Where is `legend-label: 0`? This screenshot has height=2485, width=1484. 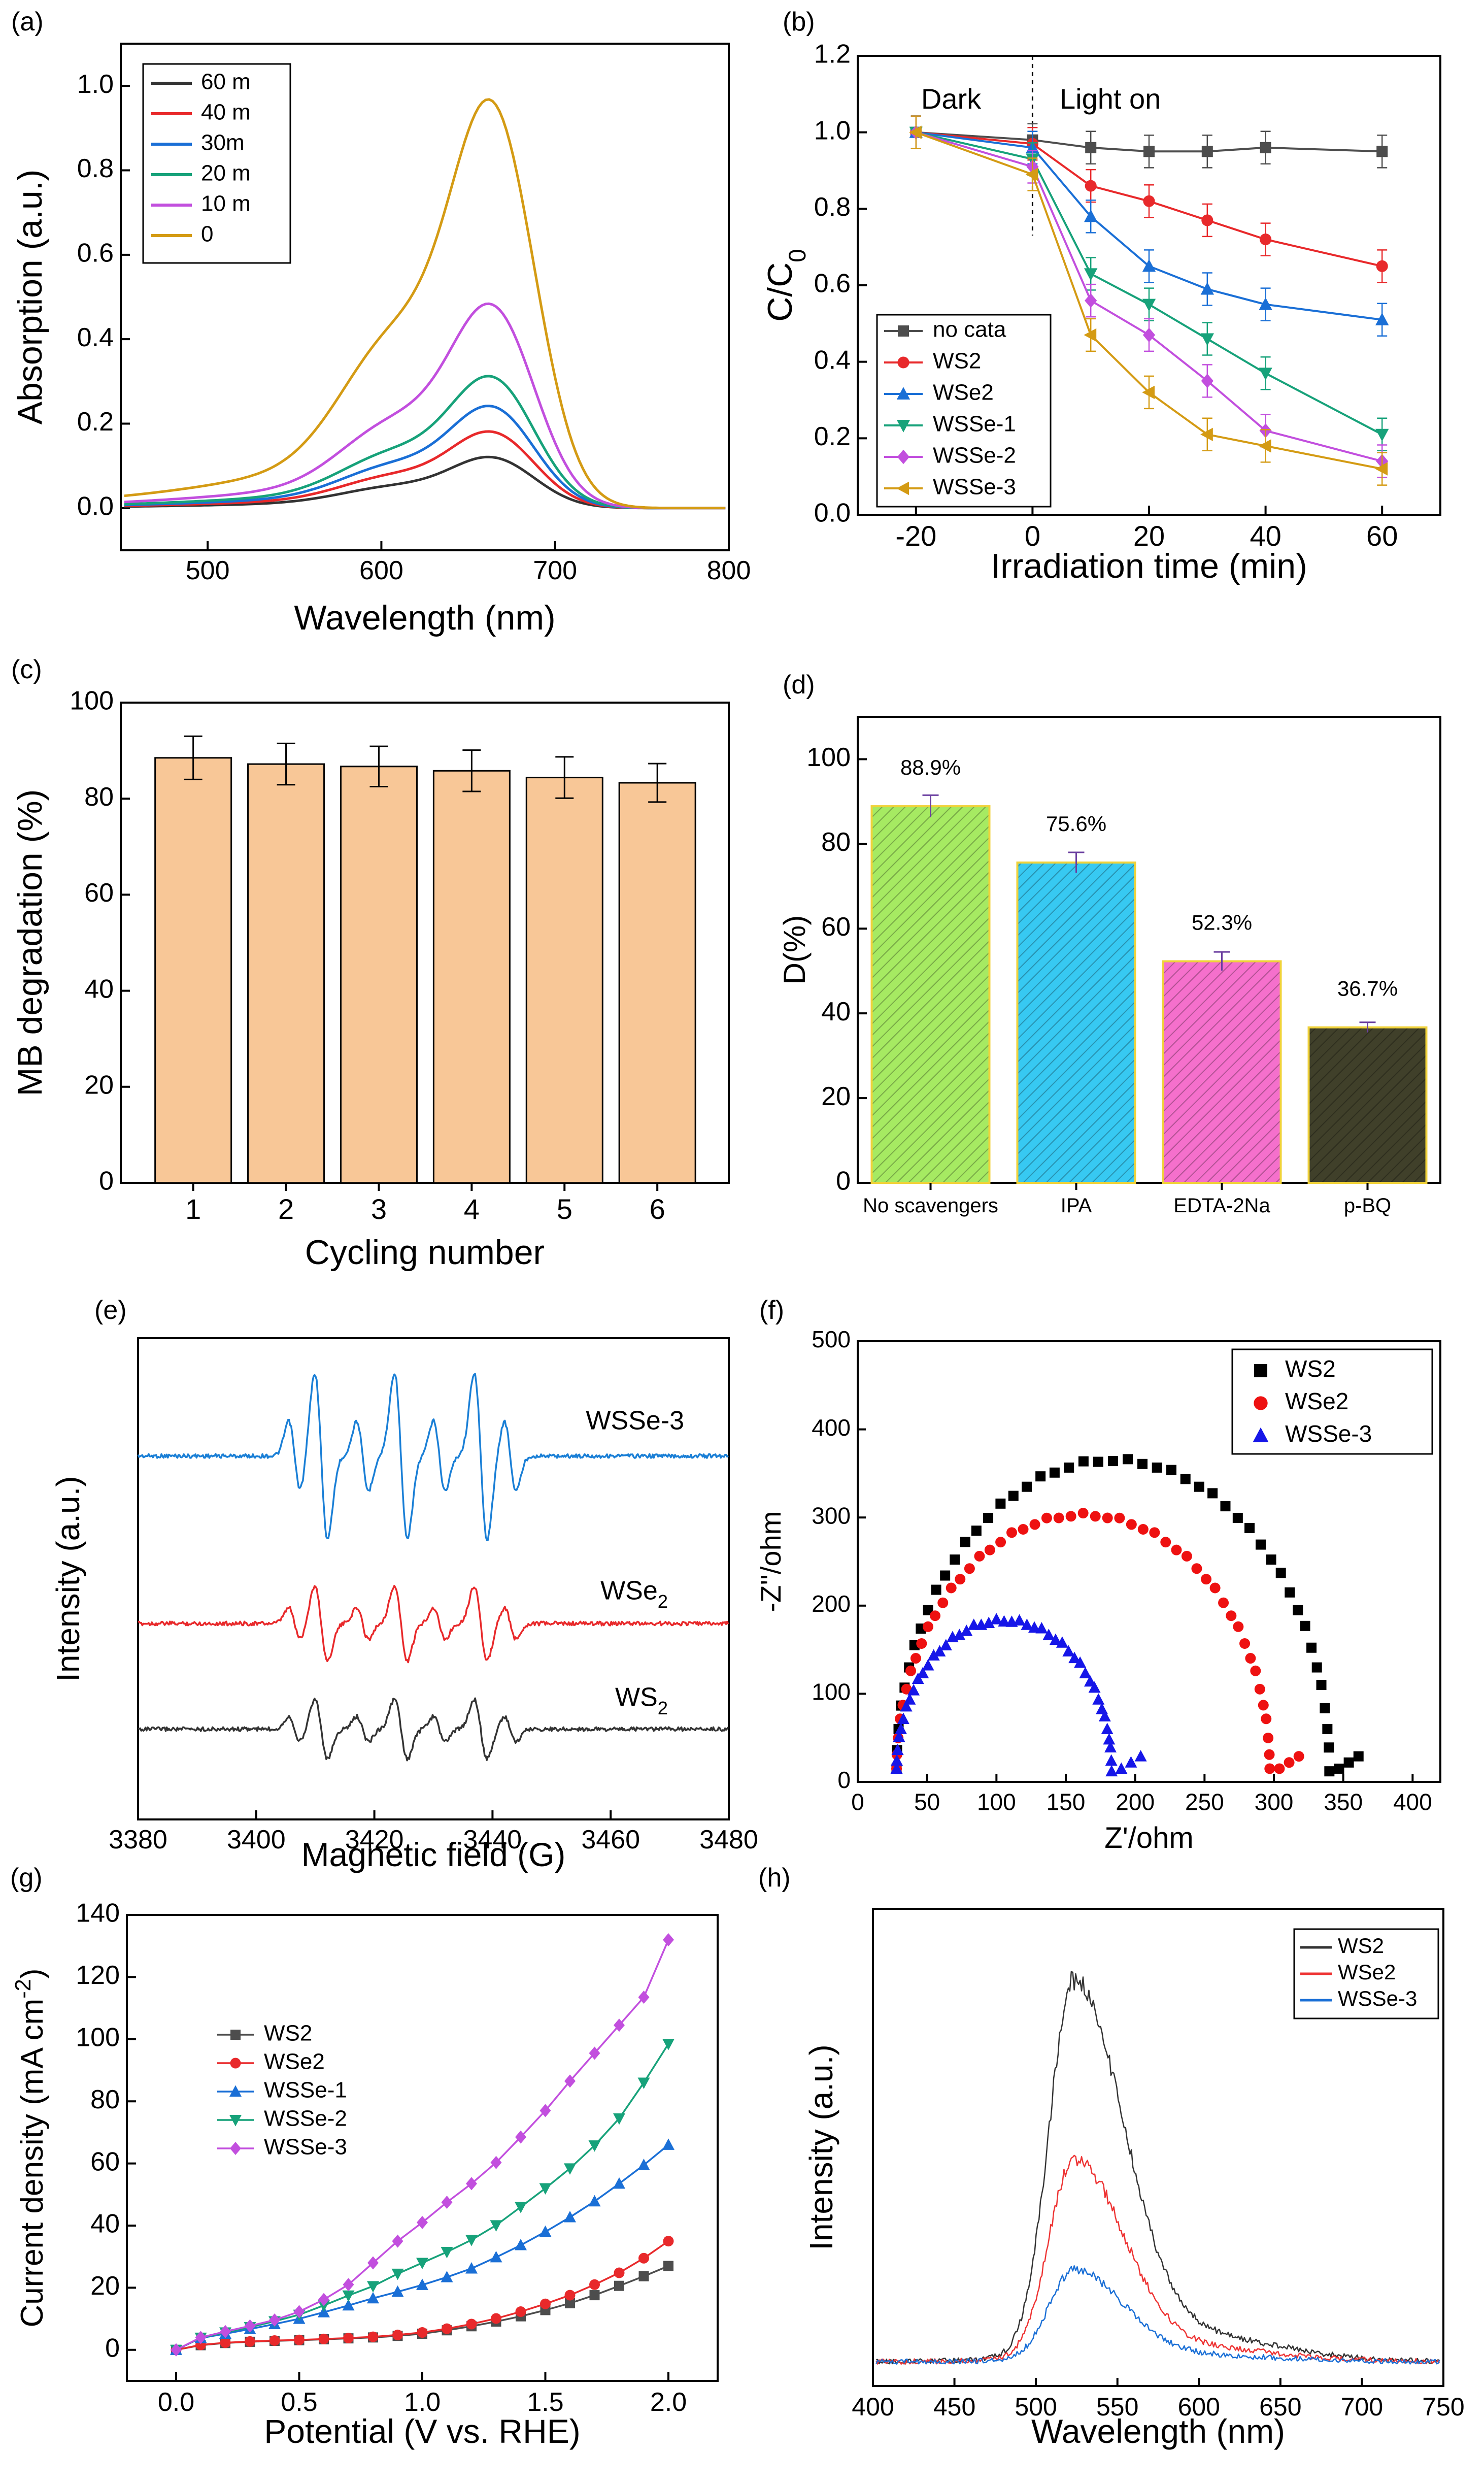 legend-label: 0 is located at coordinates (207, 234).